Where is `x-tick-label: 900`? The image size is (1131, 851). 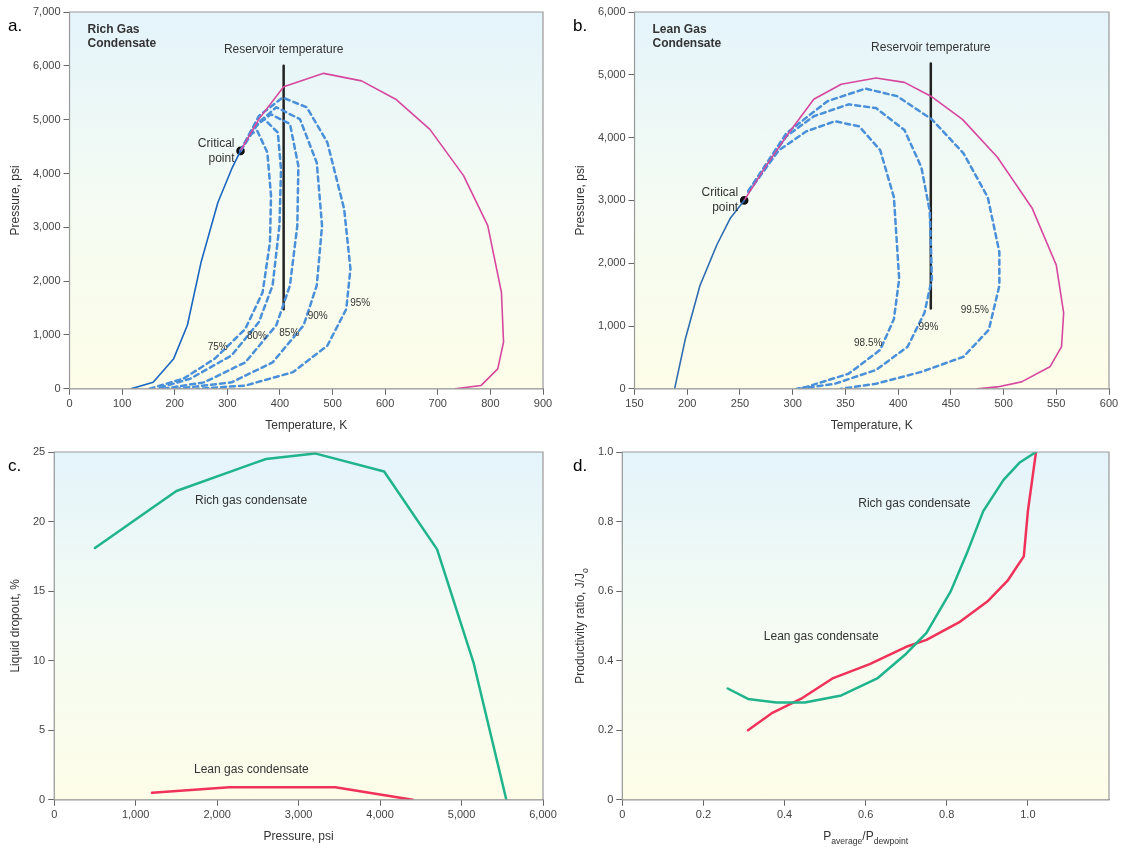 x-tick-label: 900 is located at coordinates (543, 403).